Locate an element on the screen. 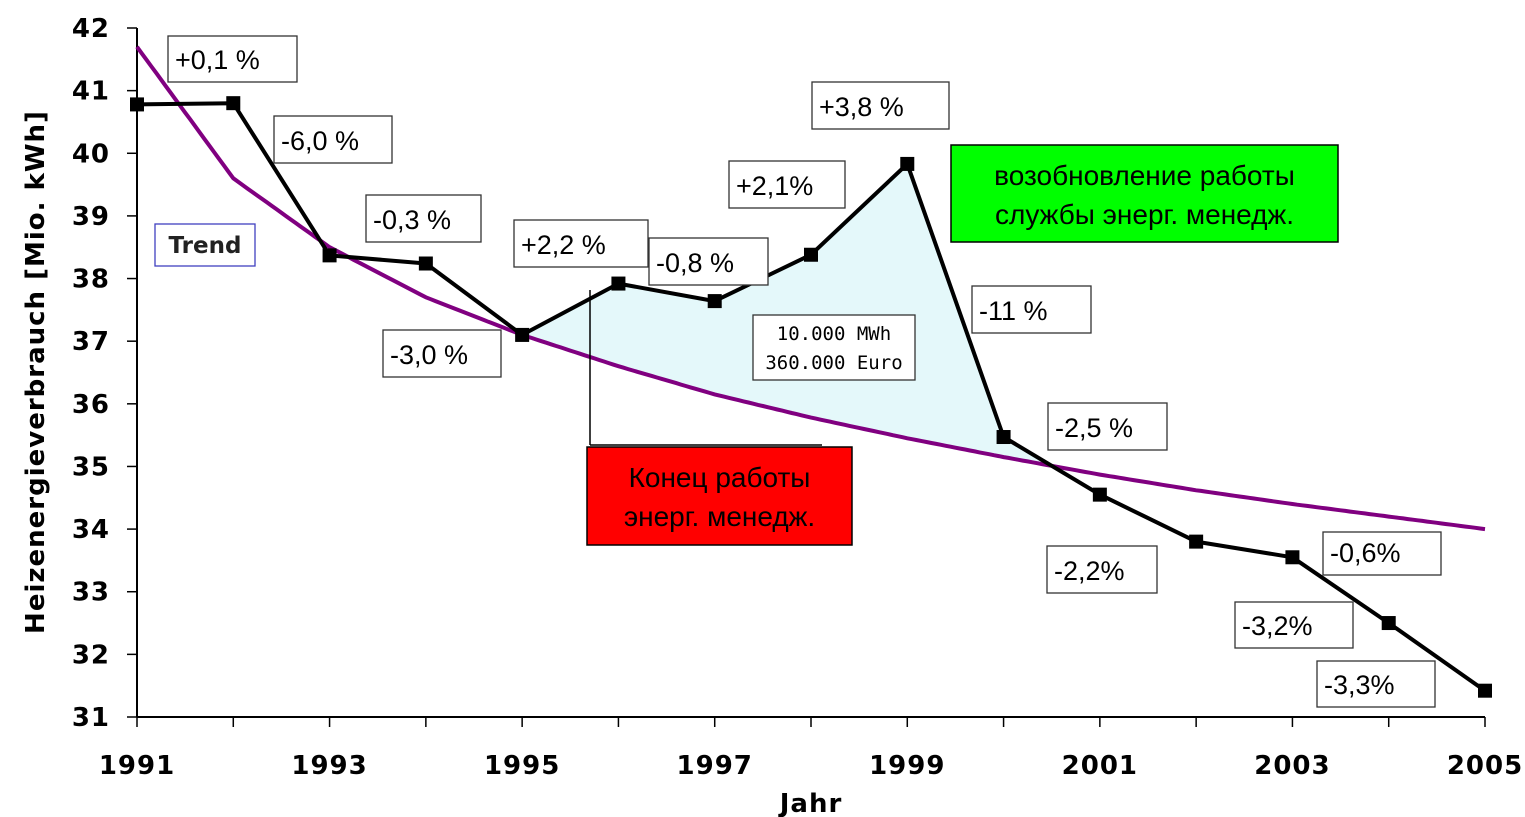 Image resolution: width=1525 pixels, height=817 pixels. y-tick-label: 40 is located at coordinates (91, 154).